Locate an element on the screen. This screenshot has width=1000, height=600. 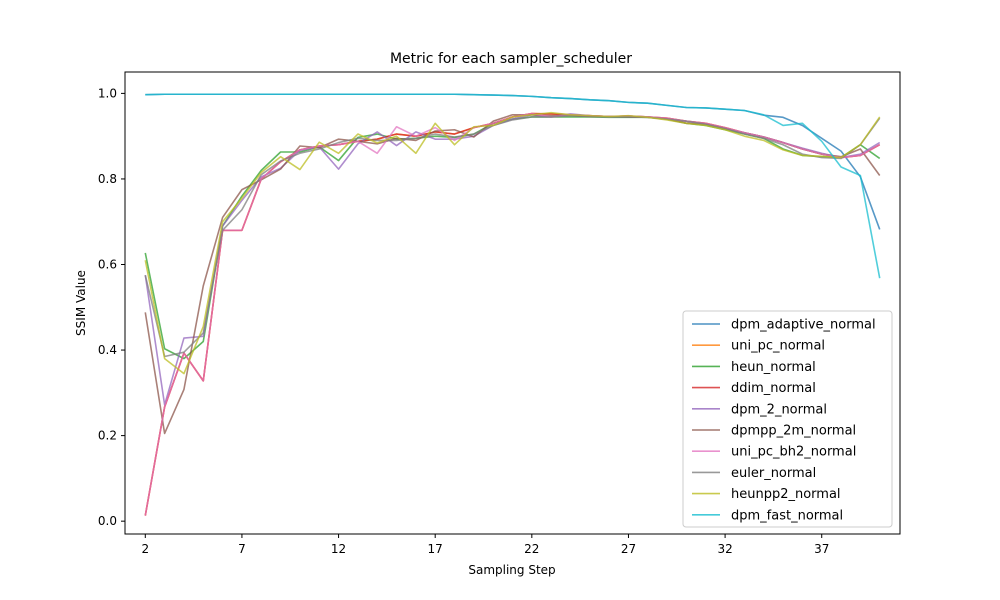
legend-box is located at coordinates (787, 419).